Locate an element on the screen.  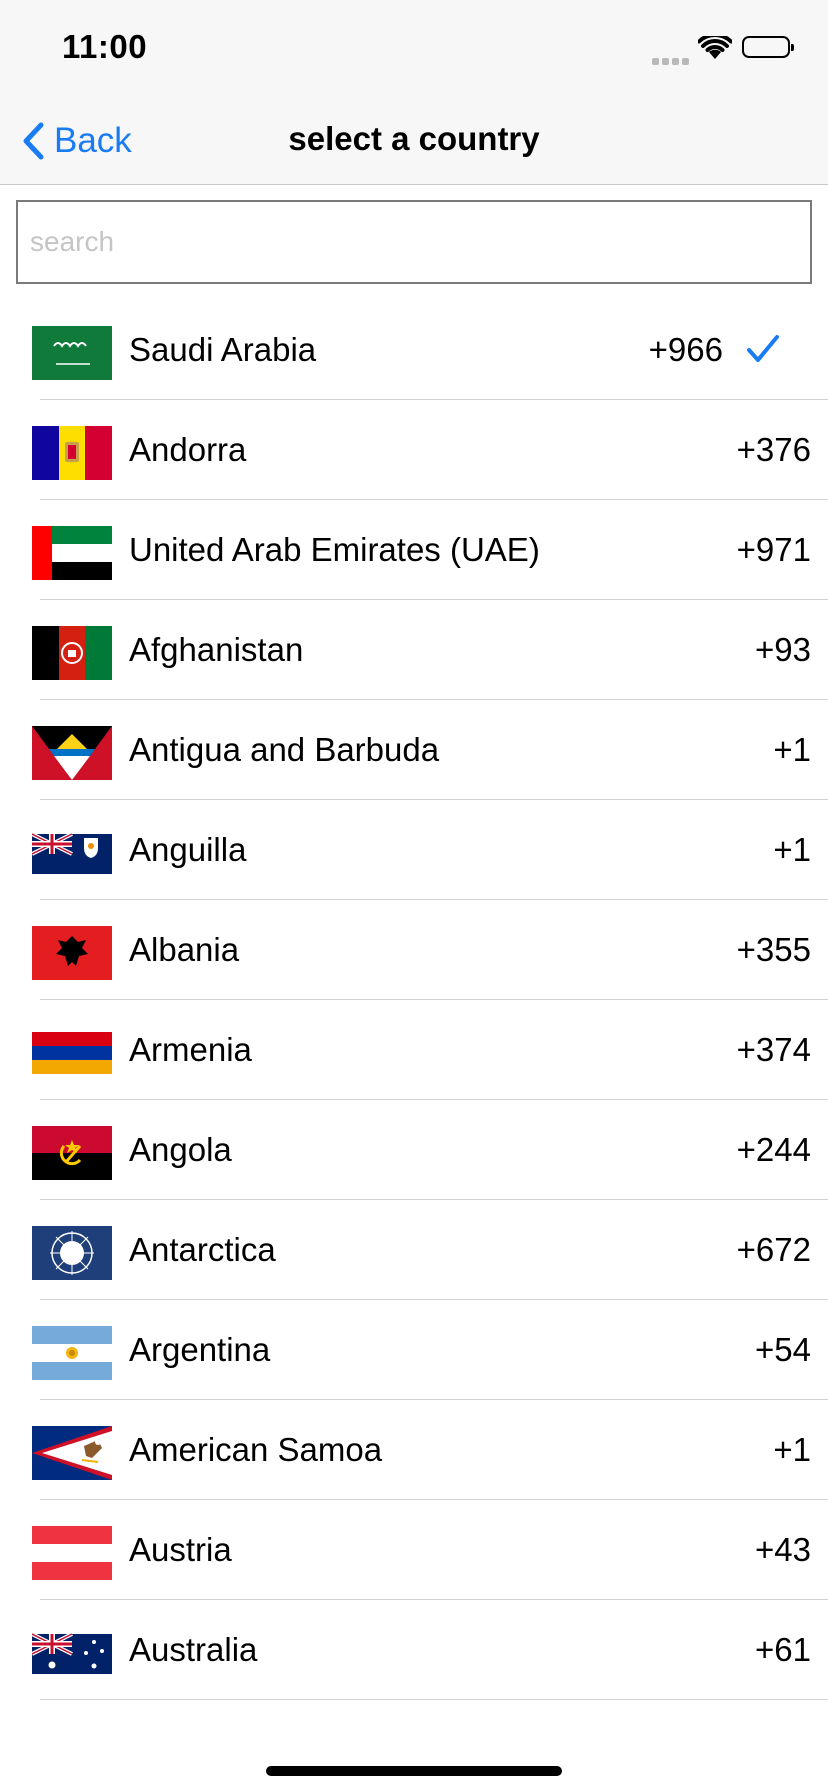
country-dial-code: +971 is located at coordinates (773, 549).